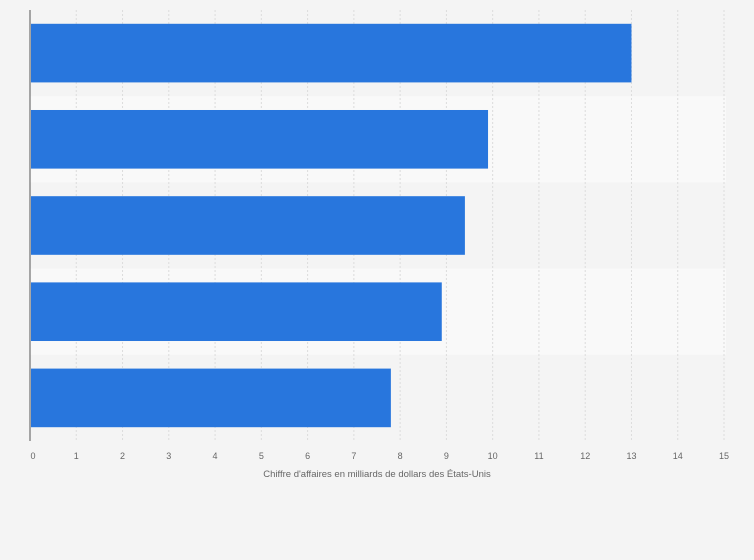 This screenshot has height=560, width=754. I want to click on x-tick-label: 3, so click(168, 456).